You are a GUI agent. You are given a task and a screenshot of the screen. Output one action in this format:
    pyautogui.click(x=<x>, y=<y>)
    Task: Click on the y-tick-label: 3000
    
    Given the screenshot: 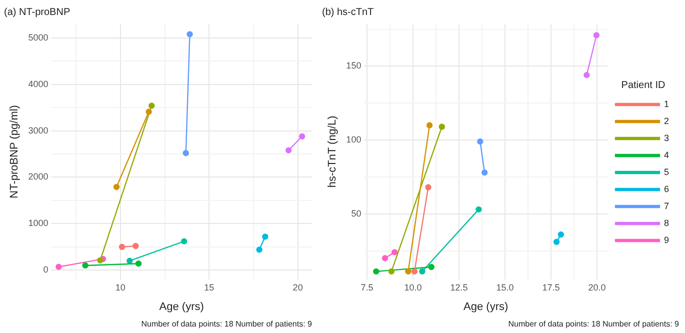 What is the action you would take?
    pyautogui.click(x=38, y=130)
    